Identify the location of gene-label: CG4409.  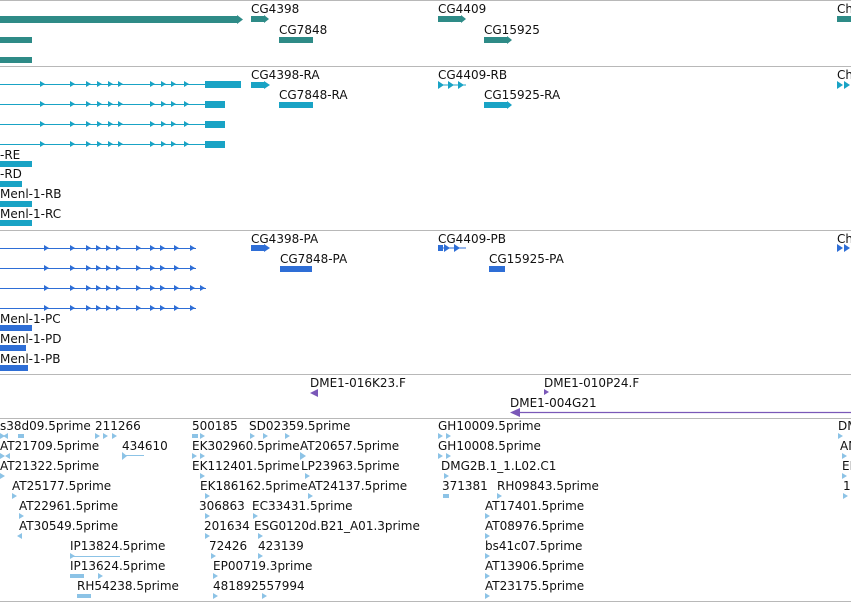
(462, 9).